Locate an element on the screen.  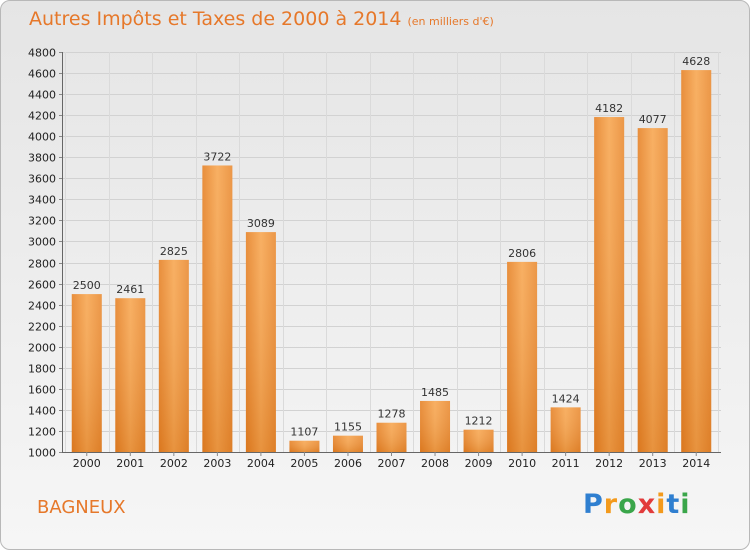
x-tick-label: 2013 is located at coordinates (653, 463).